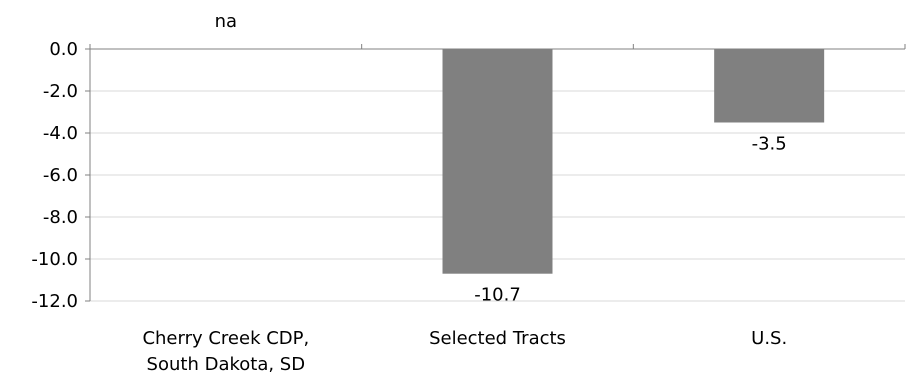 The width and height of the screenshot is (912, 384). Describe the element at coordinates (497, 338) in the screenshot. I see `x-tick-label: Selected Tracts` at that location.